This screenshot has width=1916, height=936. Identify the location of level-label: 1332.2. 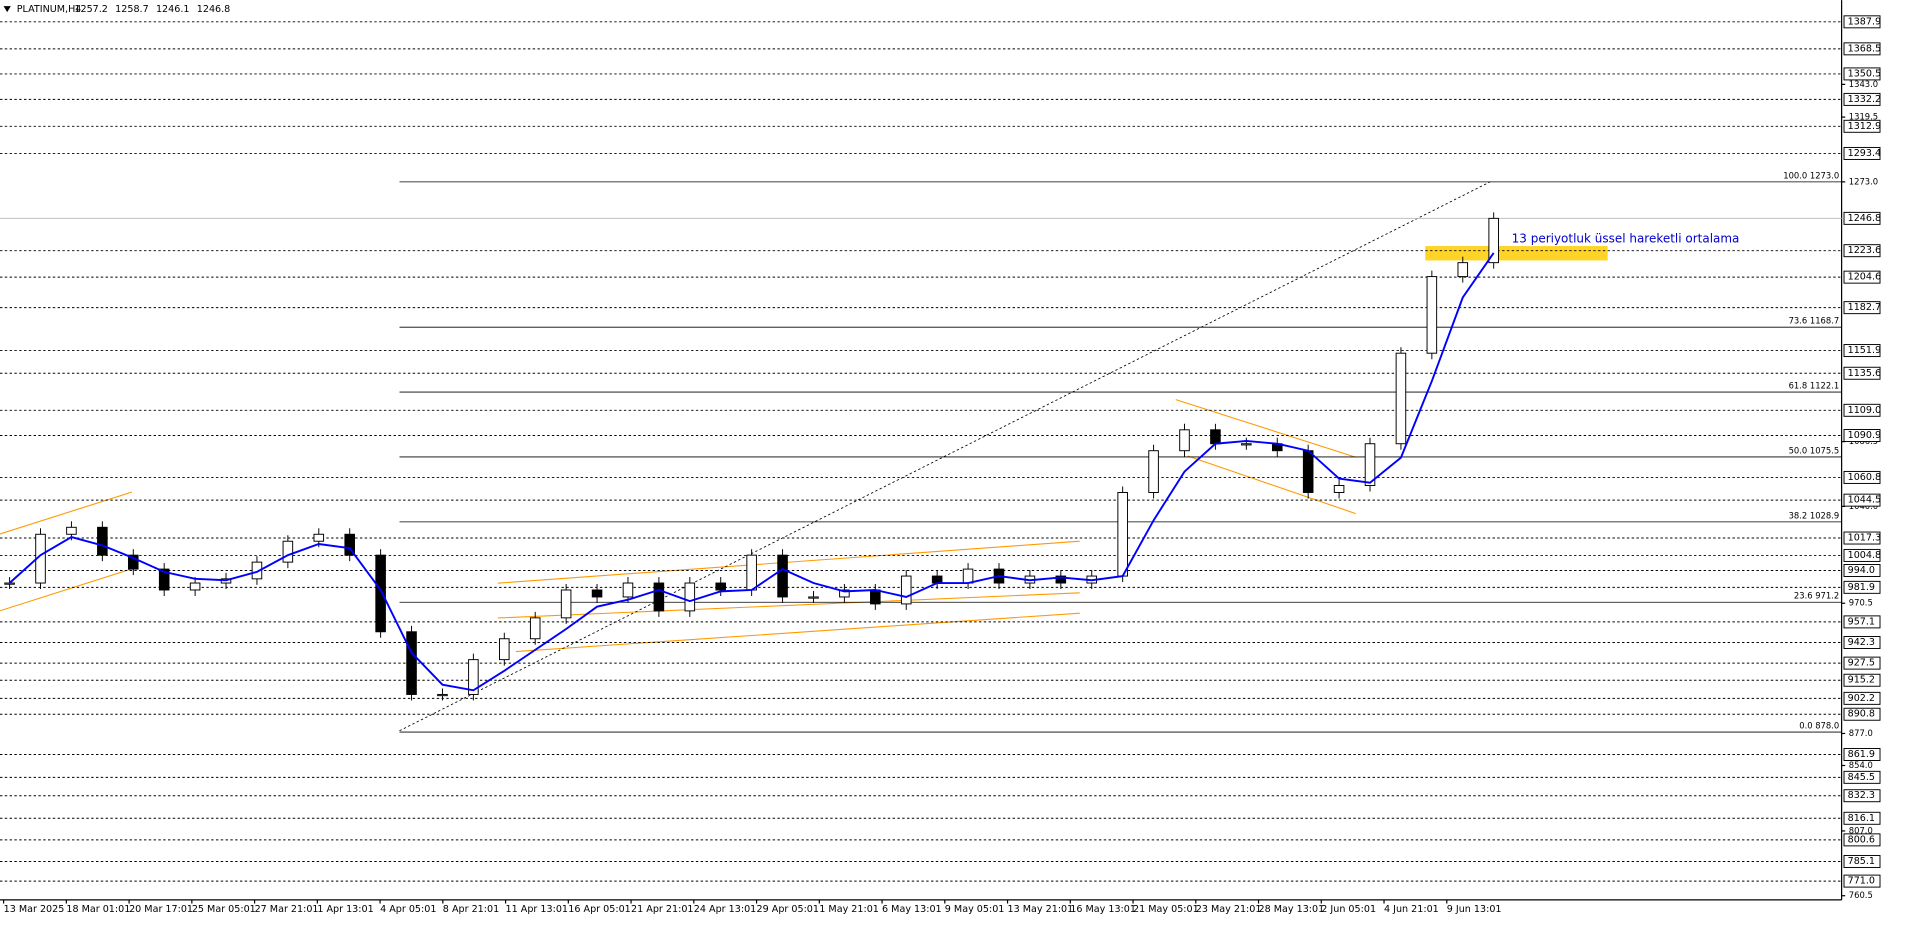
(1865, 99).